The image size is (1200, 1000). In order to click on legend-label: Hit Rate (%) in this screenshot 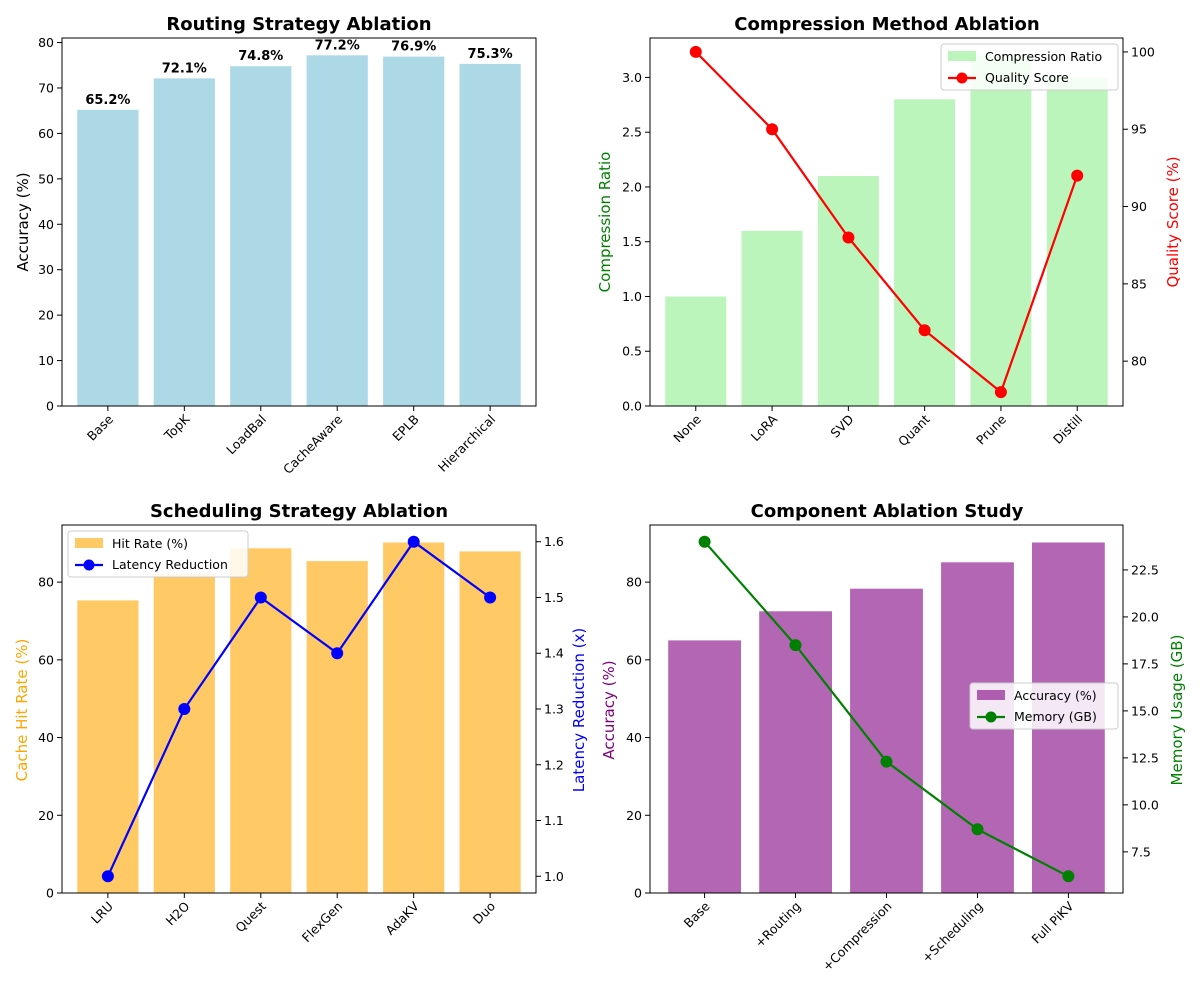, I will do `click(150, 543)`.